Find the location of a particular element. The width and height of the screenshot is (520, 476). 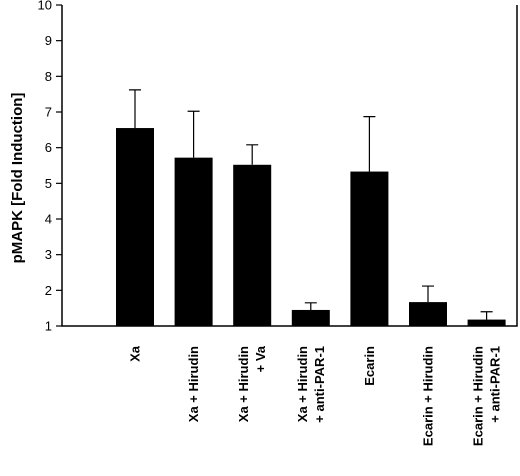

y-tick-label: 3 is located at coordinates (48, 254).